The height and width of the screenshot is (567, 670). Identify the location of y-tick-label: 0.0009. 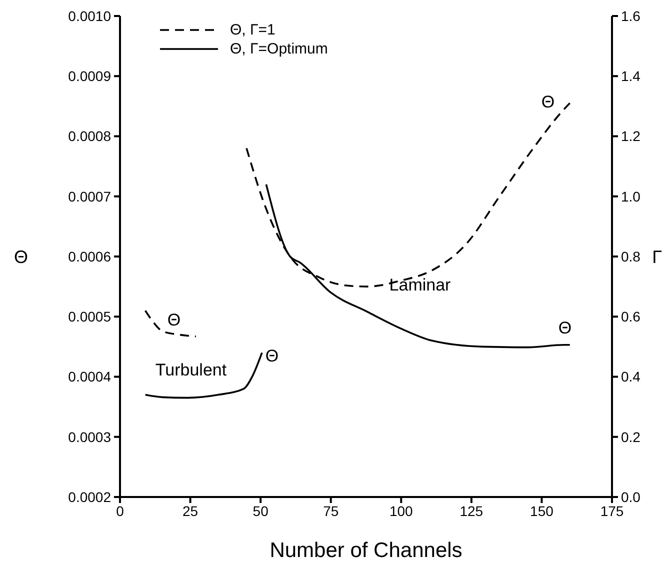
(90, 76).